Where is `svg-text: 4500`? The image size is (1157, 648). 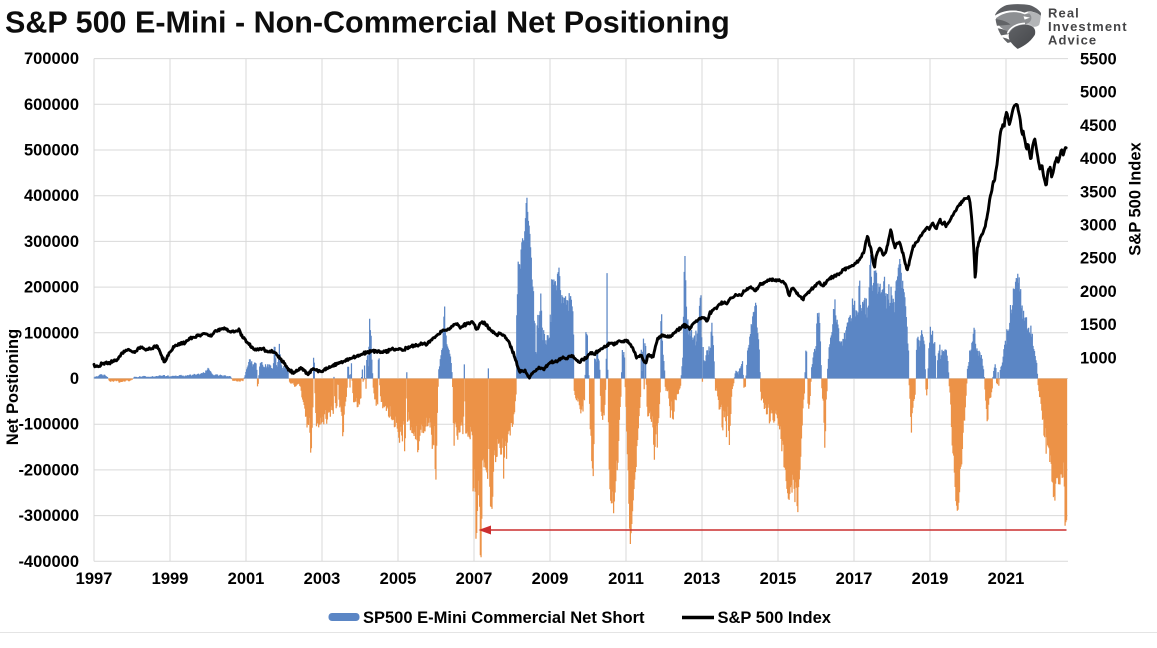
svg-text: 4500 is located at coordinates (1098, 126).